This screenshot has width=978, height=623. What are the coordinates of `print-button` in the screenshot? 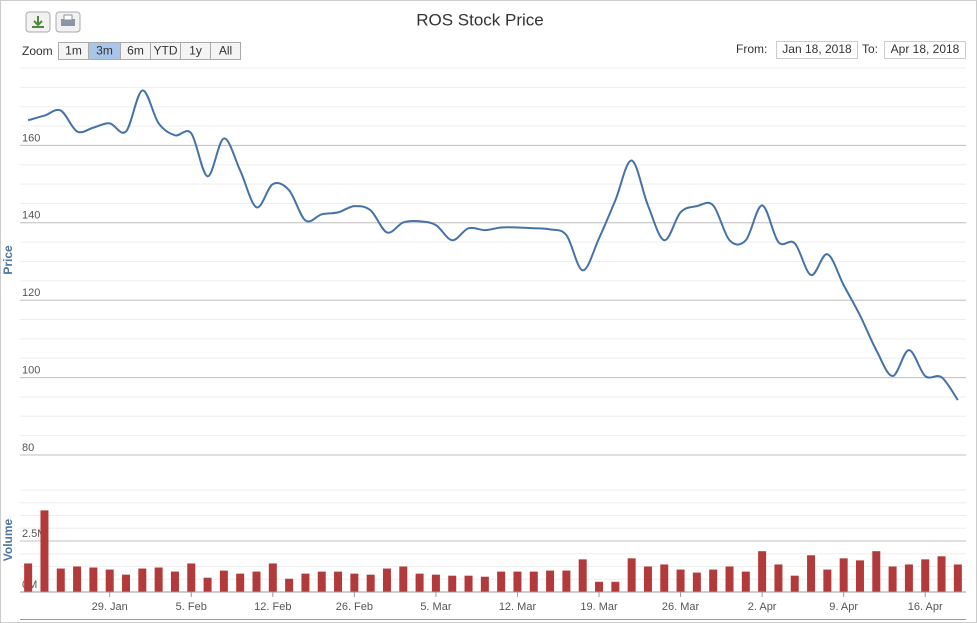 It's located at (68, 22).